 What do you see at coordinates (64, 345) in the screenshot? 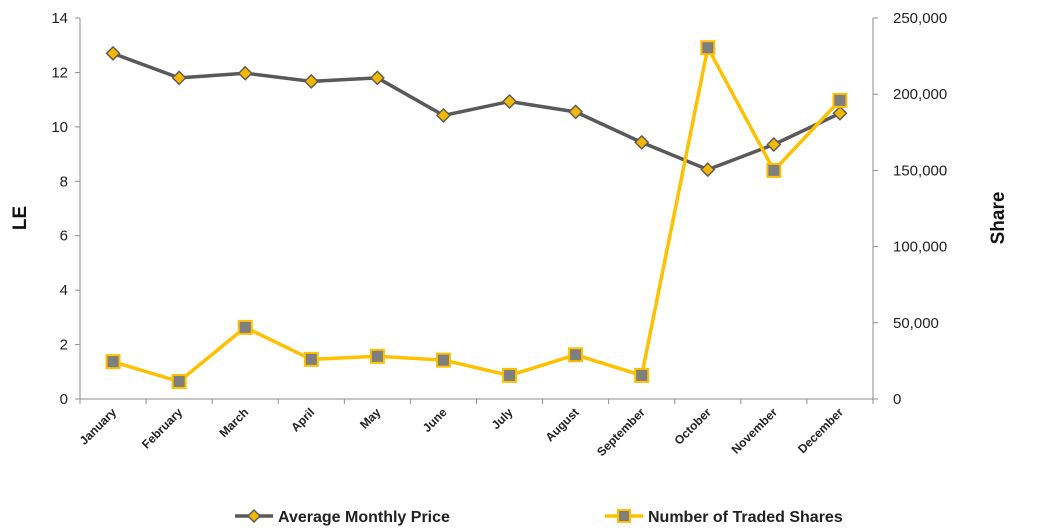
I see `y-tick-label: 2` at bounding box center [64, 345].